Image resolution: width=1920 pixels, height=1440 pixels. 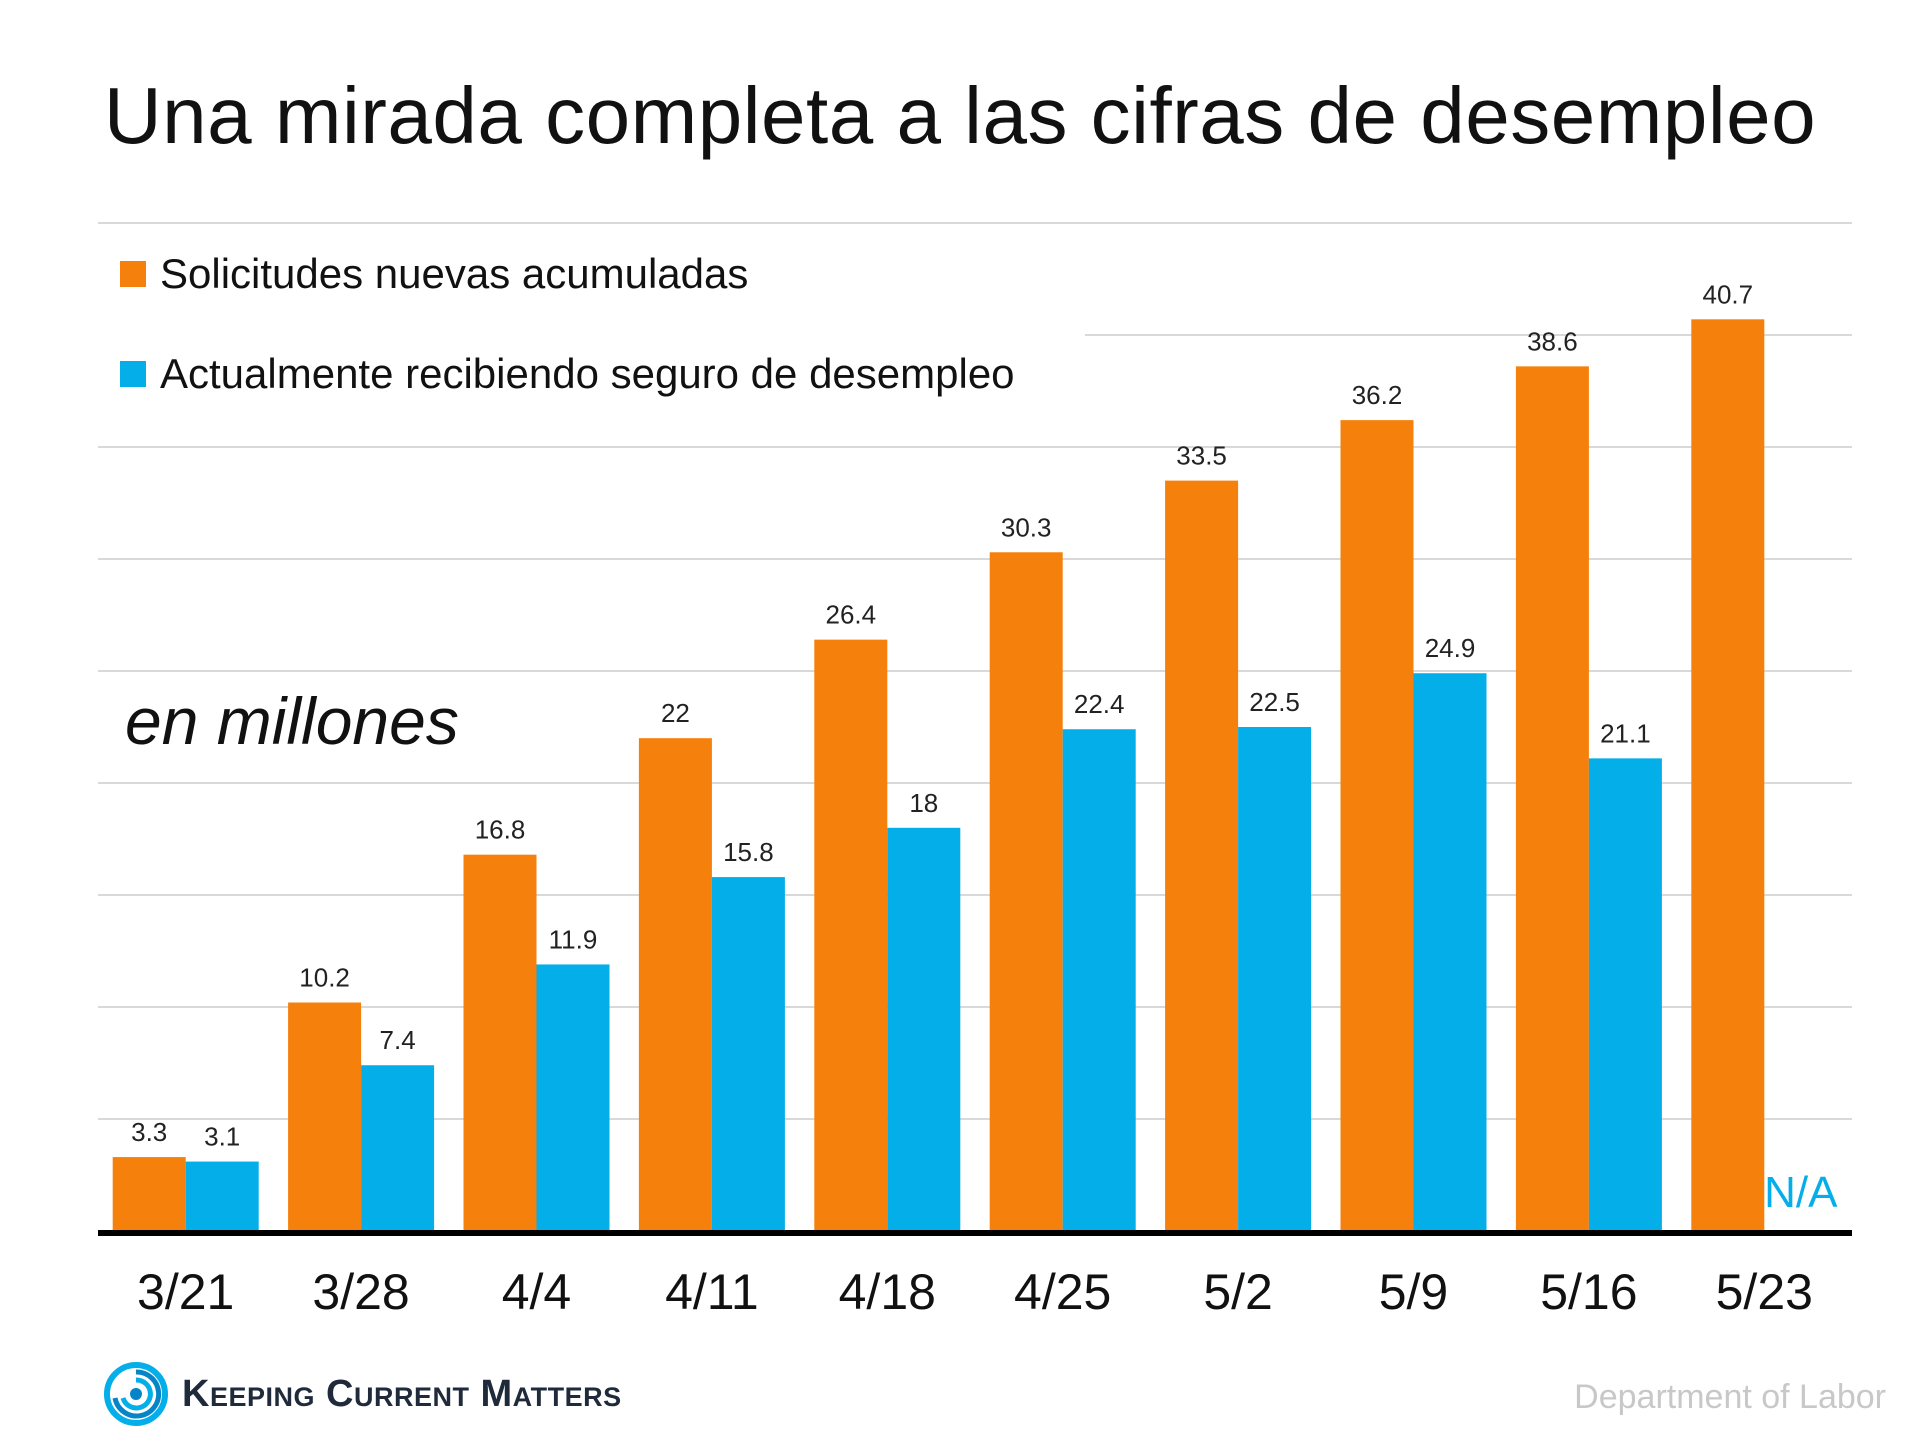 What do you see at coordinates (133, 374) in the screenshot?
I see `legend-swatch-blue` at bounding box center [133, 374].